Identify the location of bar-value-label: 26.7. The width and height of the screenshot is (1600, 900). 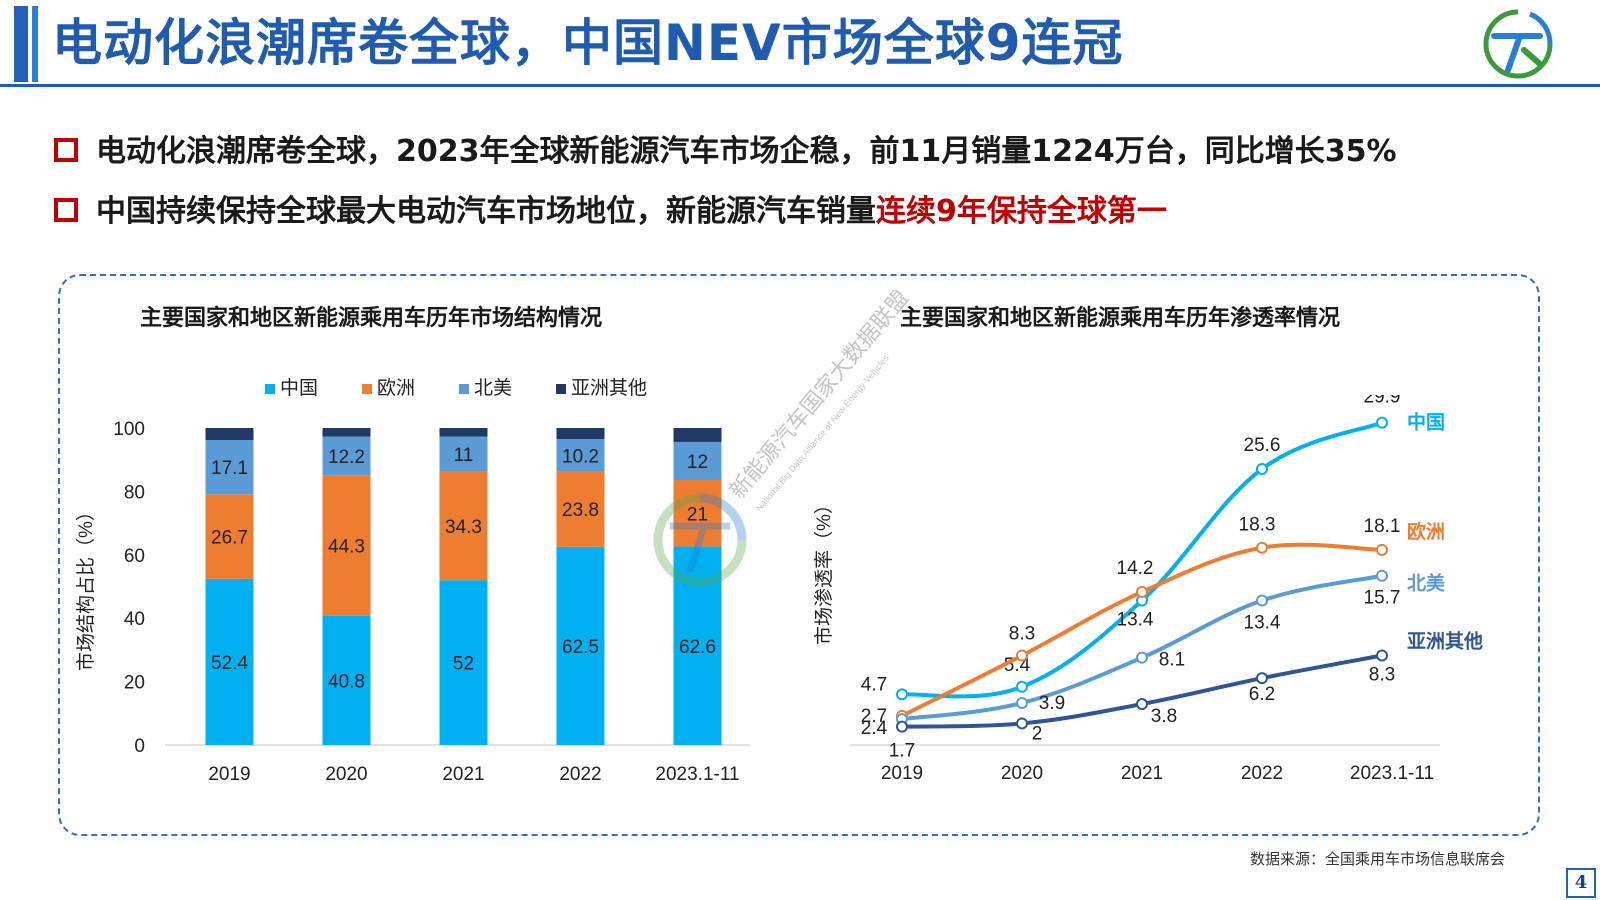
(229, 538).